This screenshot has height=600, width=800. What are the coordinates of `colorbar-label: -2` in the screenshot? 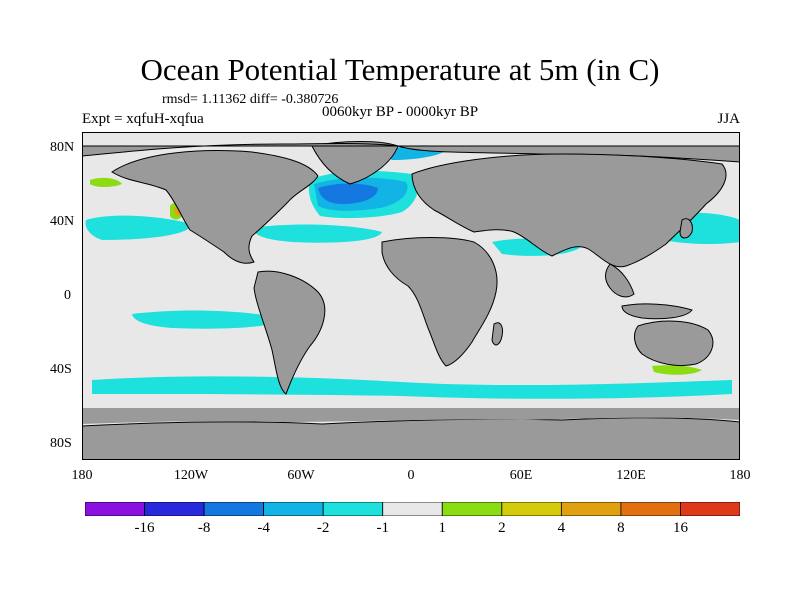 It's located at (323, 528).